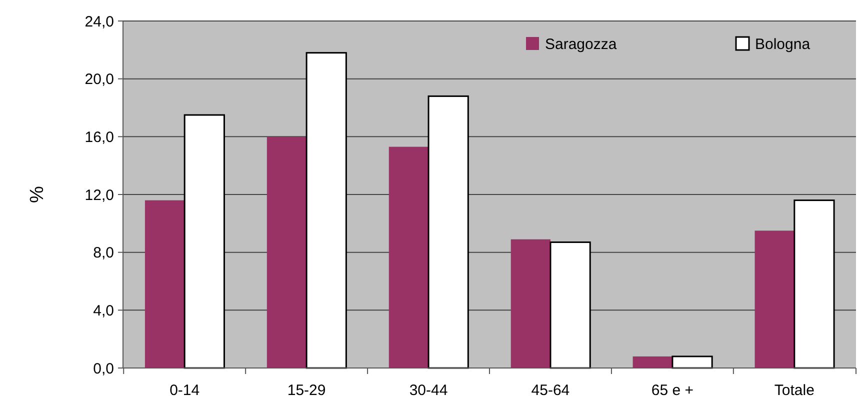 This screenshot has height=415, width=866. Describe the element at coordinates (99, 137) in the screenshot. I see `y-tick-label: 16,0` at that location.